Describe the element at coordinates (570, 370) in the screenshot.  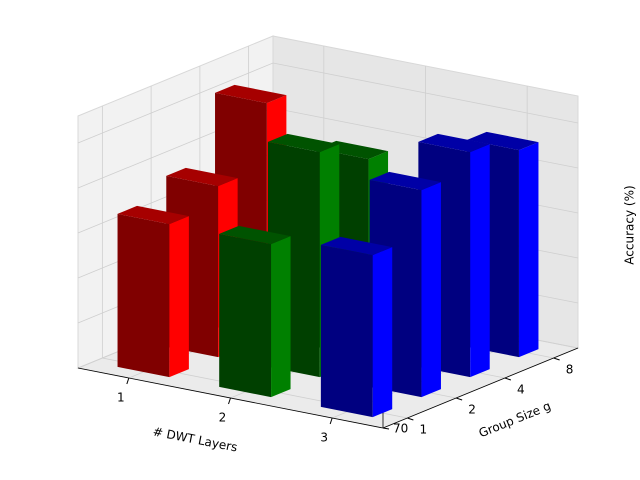
I see `y-tick-label: 8` at that location.